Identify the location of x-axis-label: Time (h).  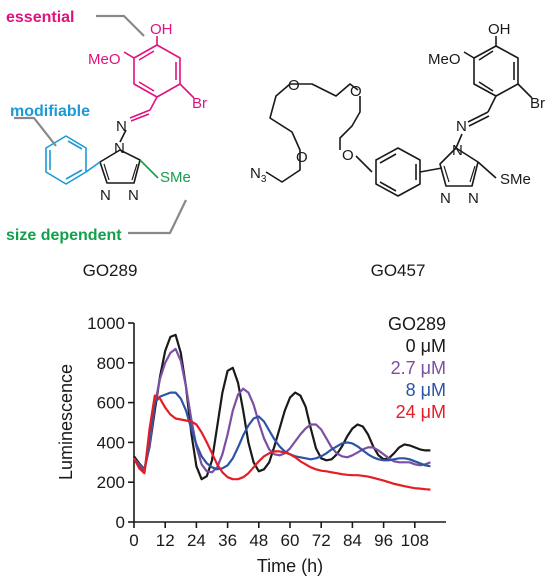
(290, 566).